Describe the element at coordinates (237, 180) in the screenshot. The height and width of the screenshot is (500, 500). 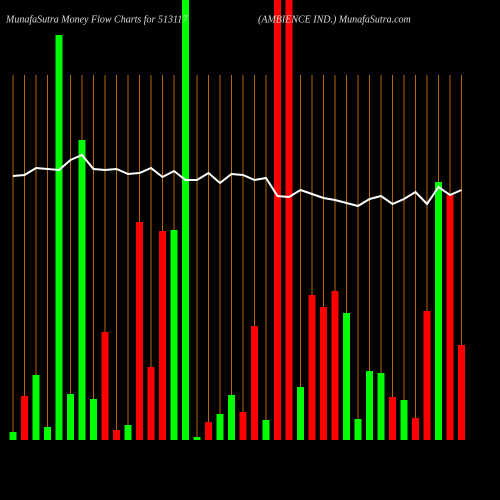
I see `money-flow-line` at that location.